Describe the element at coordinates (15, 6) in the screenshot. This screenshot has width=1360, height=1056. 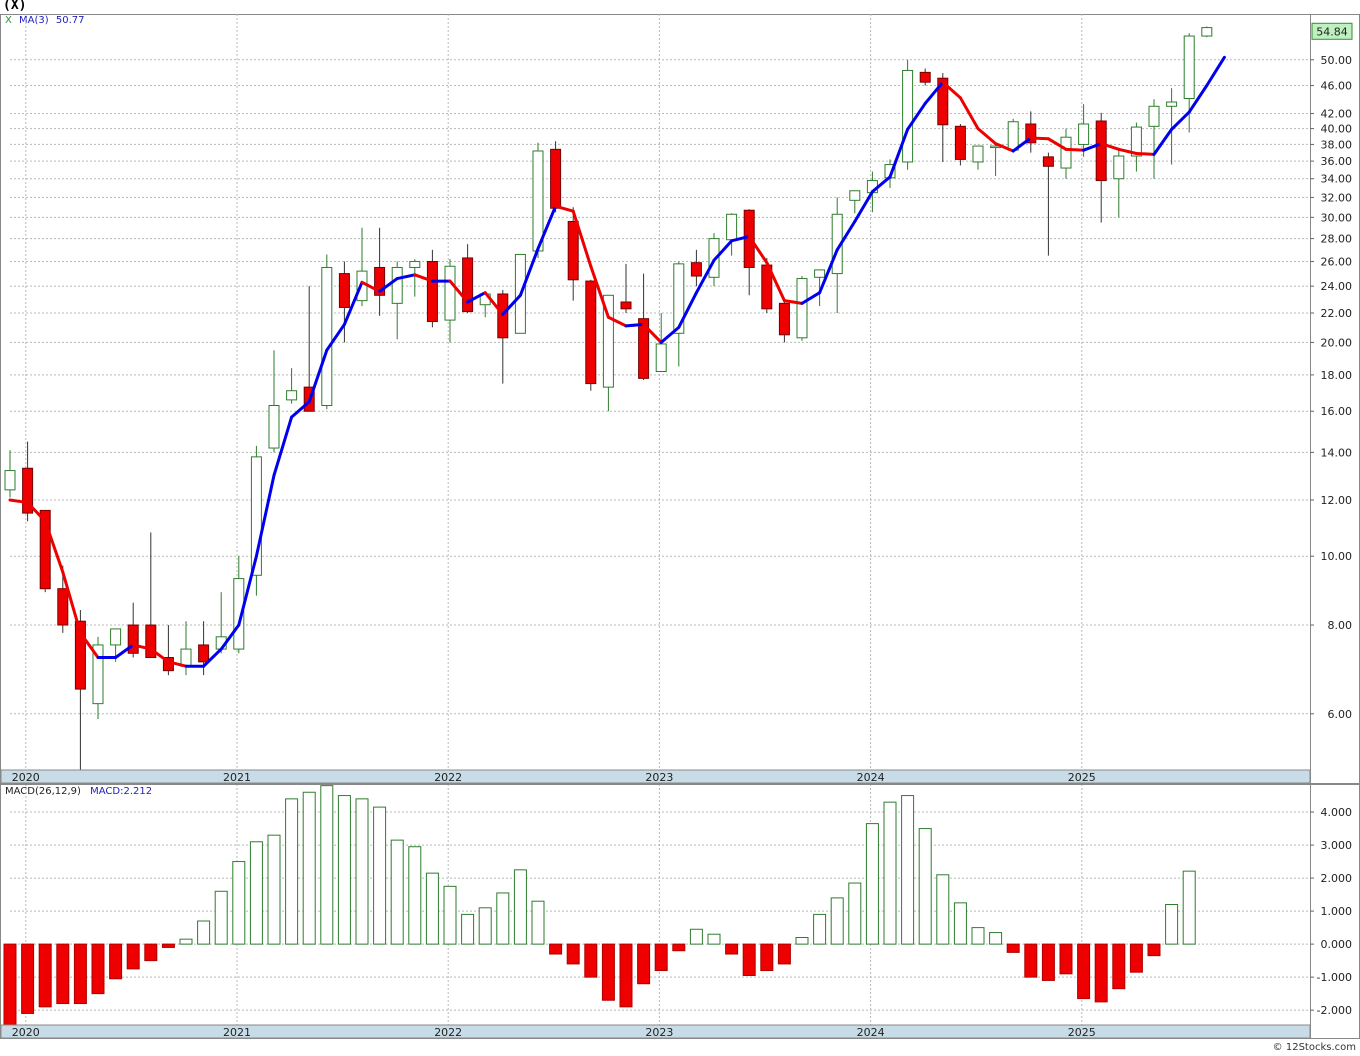
I see `ticker-symbol: (X)` at that location.